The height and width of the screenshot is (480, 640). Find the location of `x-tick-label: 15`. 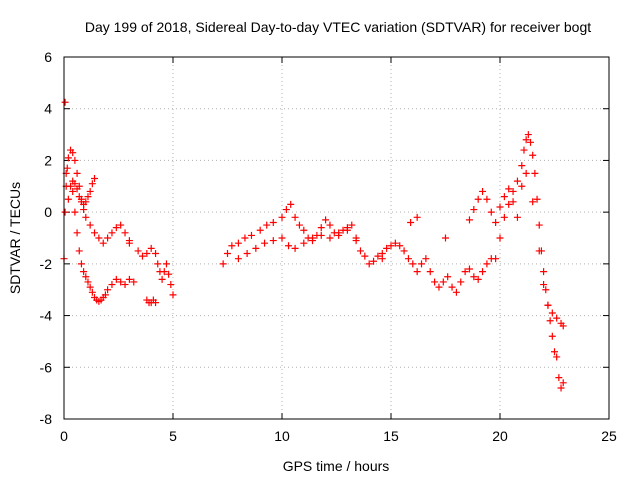

x-tick-label: 15 is located at coordinates (391, 436).